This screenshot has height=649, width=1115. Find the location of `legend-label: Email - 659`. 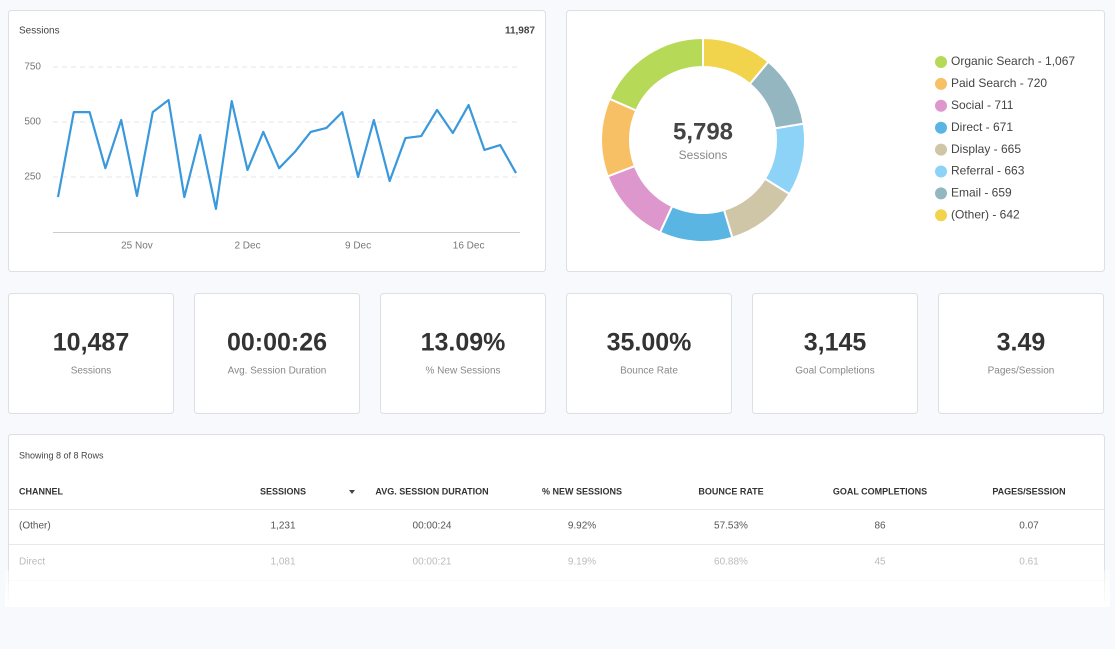

legend-label: Email - 659 is located at coordinates (981, 193).